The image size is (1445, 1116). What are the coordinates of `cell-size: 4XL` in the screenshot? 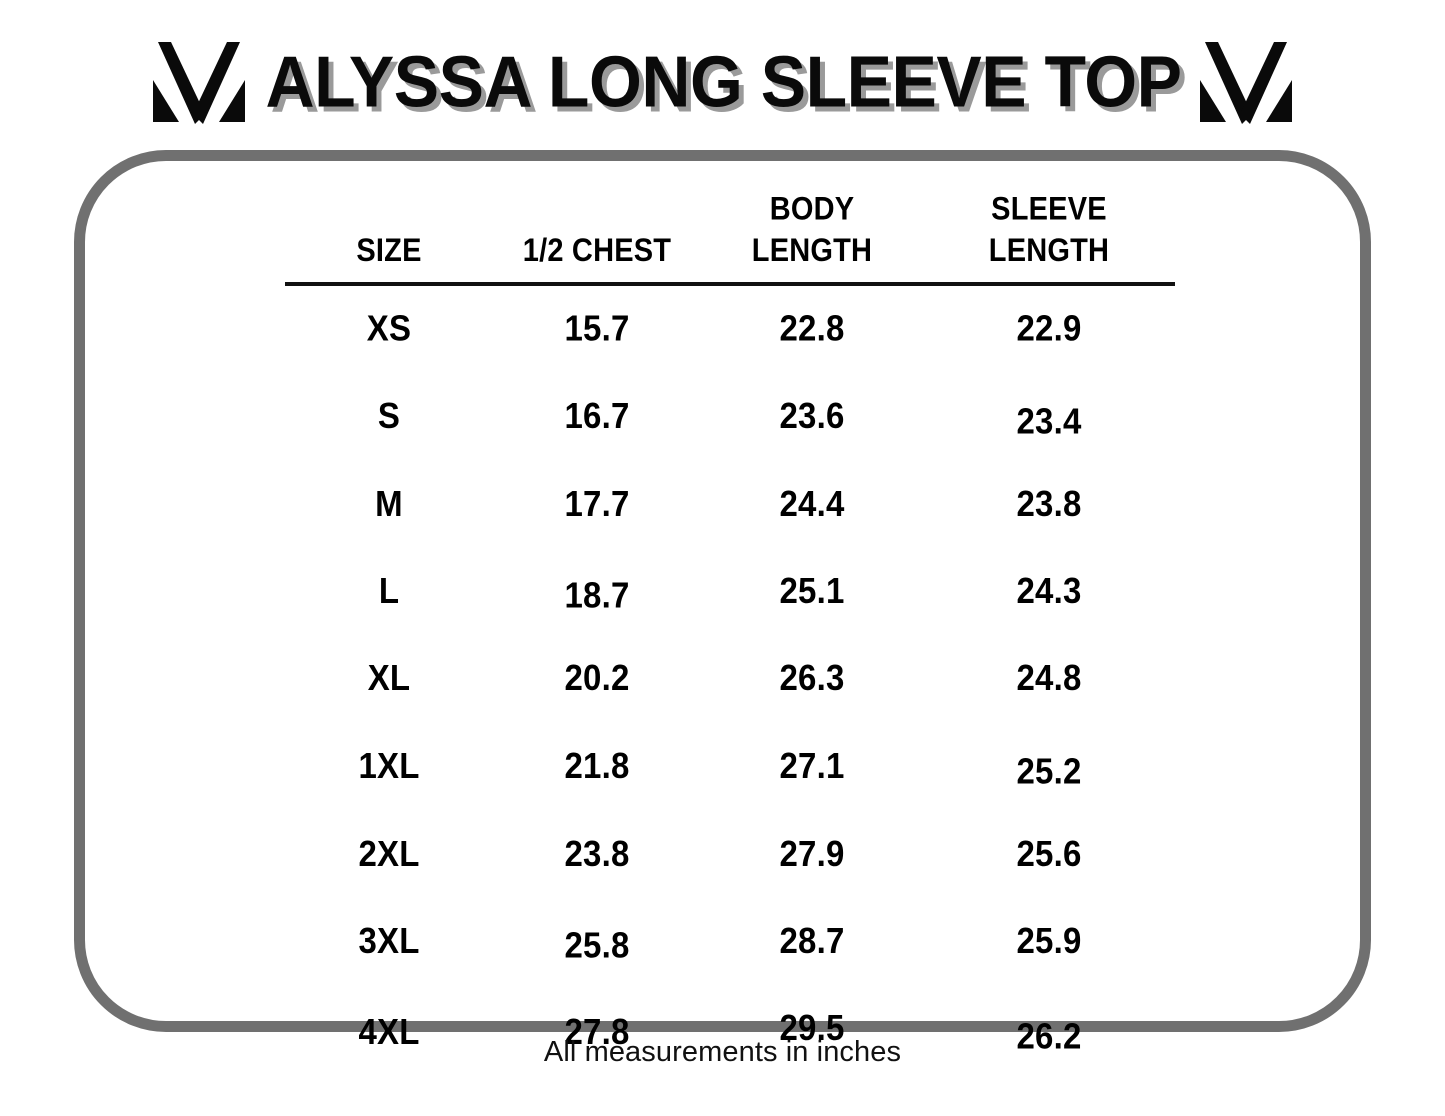 It's located at (389, 1031).